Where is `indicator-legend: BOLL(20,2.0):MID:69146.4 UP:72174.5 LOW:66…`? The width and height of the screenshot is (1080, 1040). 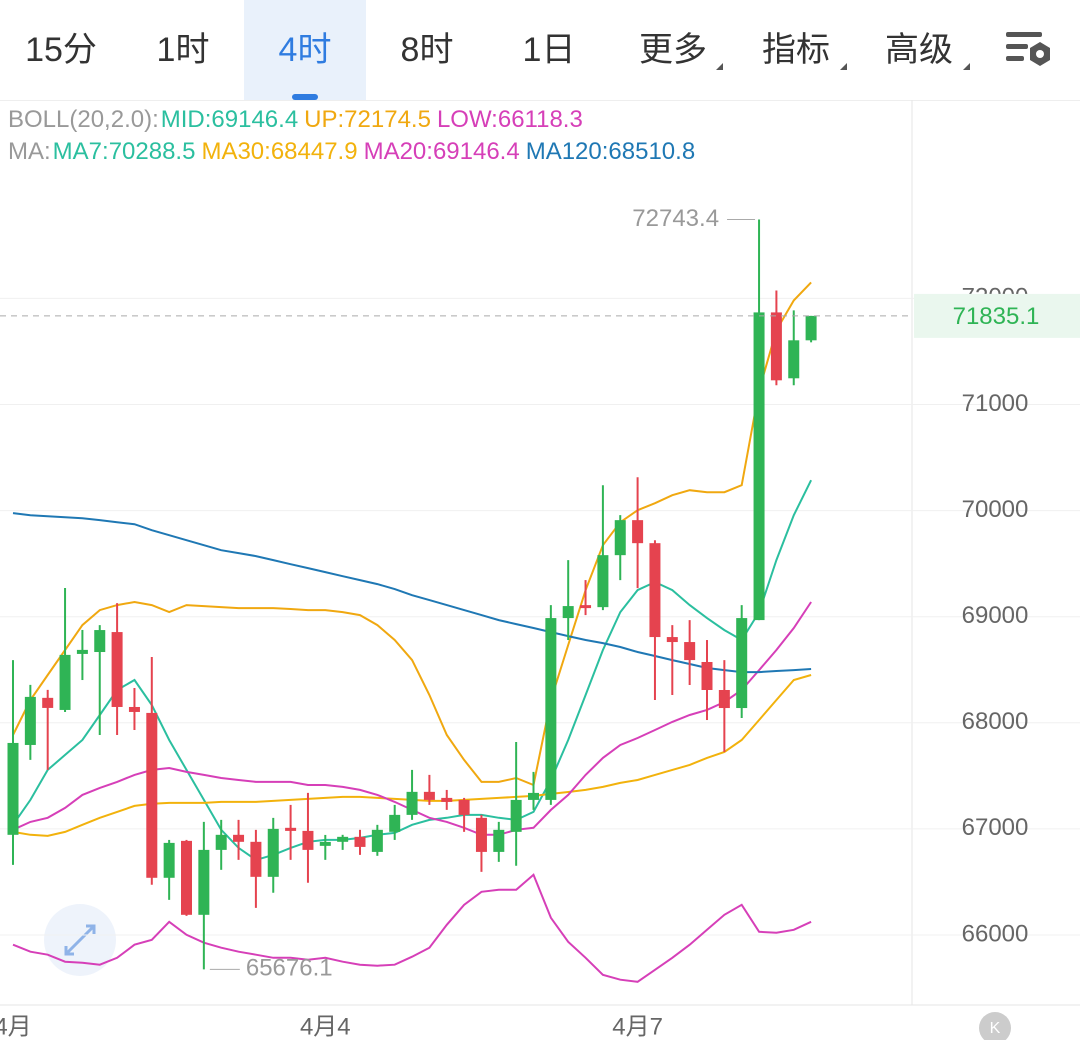
indicator-legend: BOLL(20,2.0):MID:69146.4 UP:72174.5 LOW:66… is located at coordinates (354, 136).